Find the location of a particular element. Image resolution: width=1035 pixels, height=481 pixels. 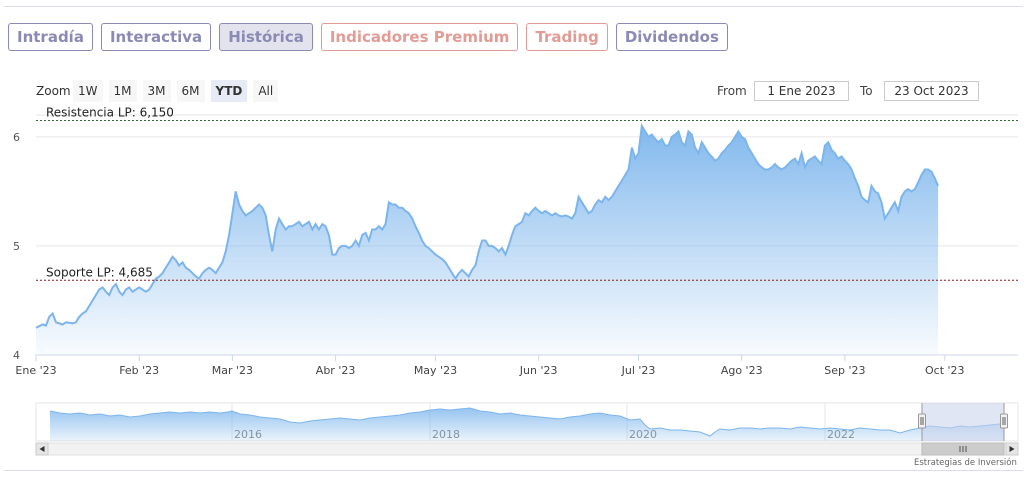

range-to-input: 23 Oct 2023 is located at coordinates (931, 91).